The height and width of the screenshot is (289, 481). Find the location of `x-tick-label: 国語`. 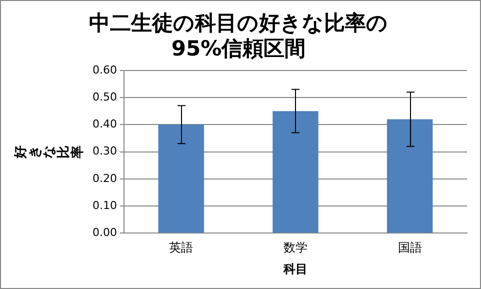

x-tick-label: 国語 is located at coordinates (410, 247).